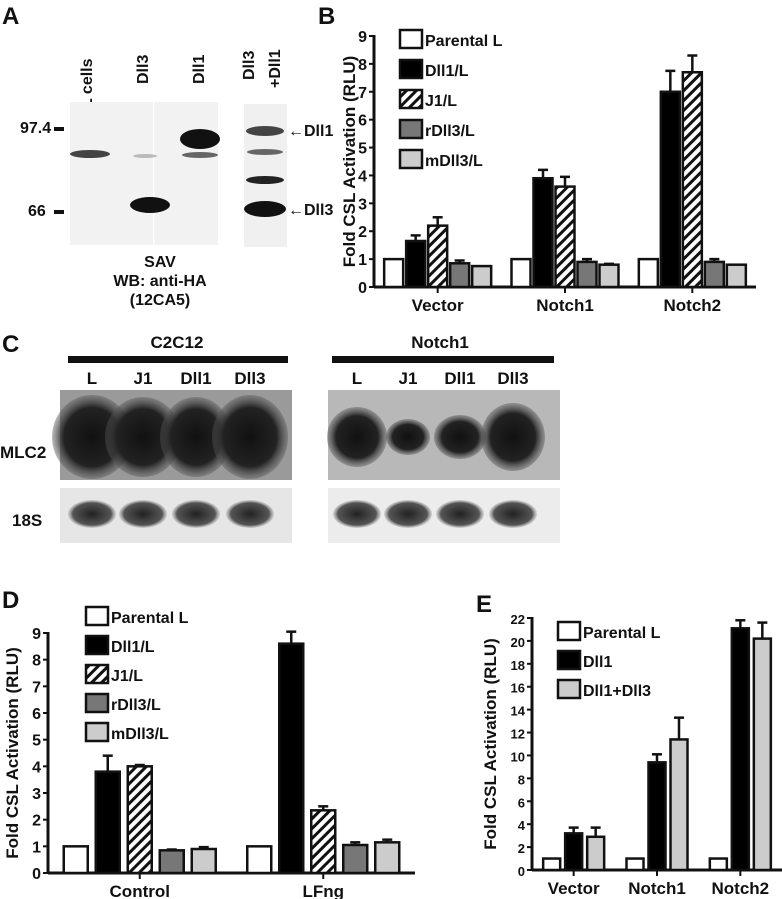 This screenshot has width=782, height=899. Describe the element at coordinates (23, 452) in the screenshot. I see `row-label: MLC2` at that location.